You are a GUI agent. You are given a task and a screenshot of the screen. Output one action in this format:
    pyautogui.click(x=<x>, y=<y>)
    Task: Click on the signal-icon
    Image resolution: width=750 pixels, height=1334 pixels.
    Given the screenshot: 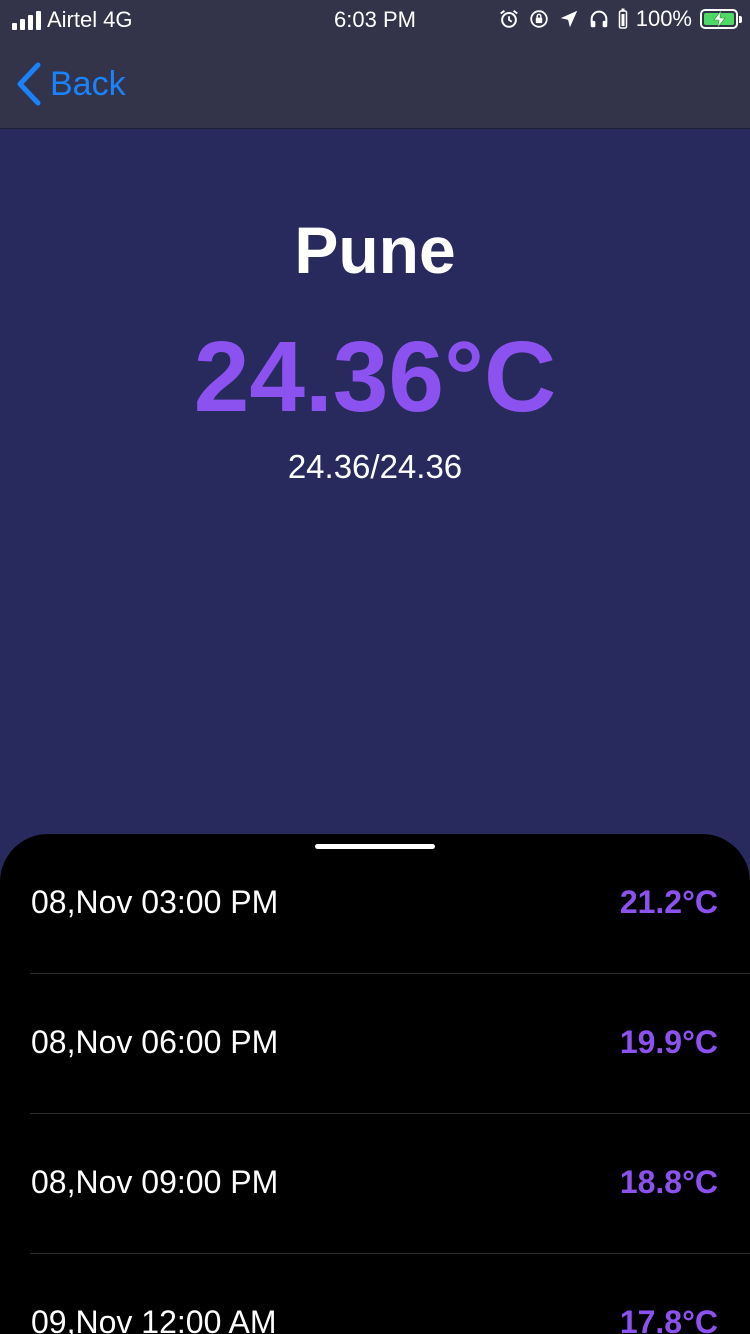 What is the action you would take?
    pyautogui.click(x=26, y=20)
    